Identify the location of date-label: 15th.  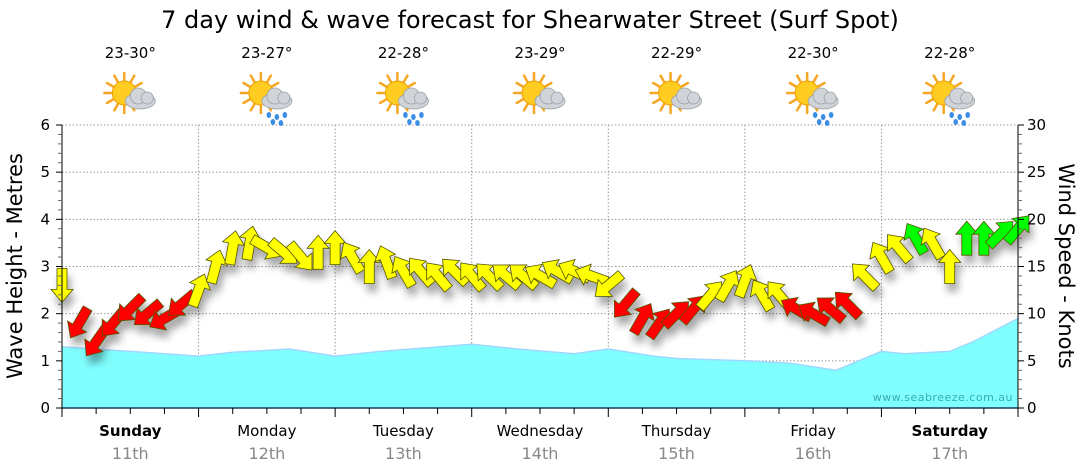
(676, 453).